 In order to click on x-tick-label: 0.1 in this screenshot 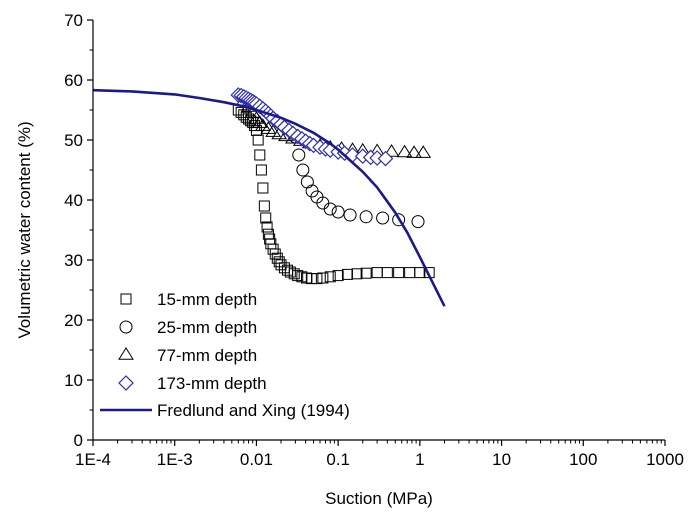, I will do `click(338, 459)`.